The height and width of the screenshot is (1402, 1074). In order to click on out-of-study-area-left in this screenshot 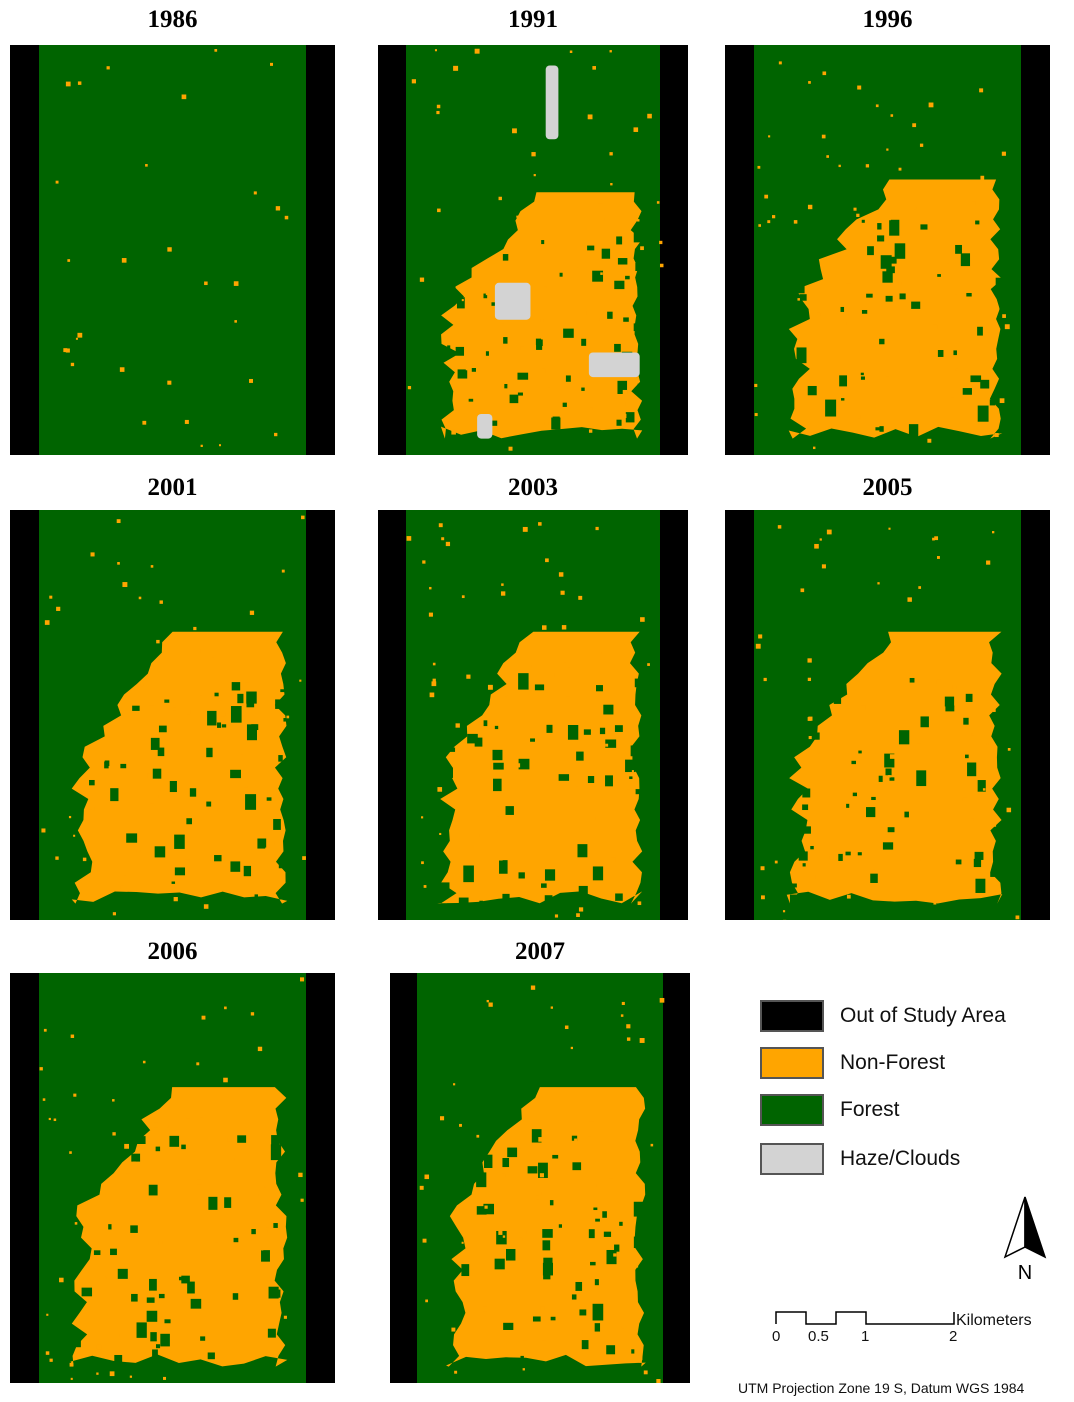, I will do `click(24, 715)`.